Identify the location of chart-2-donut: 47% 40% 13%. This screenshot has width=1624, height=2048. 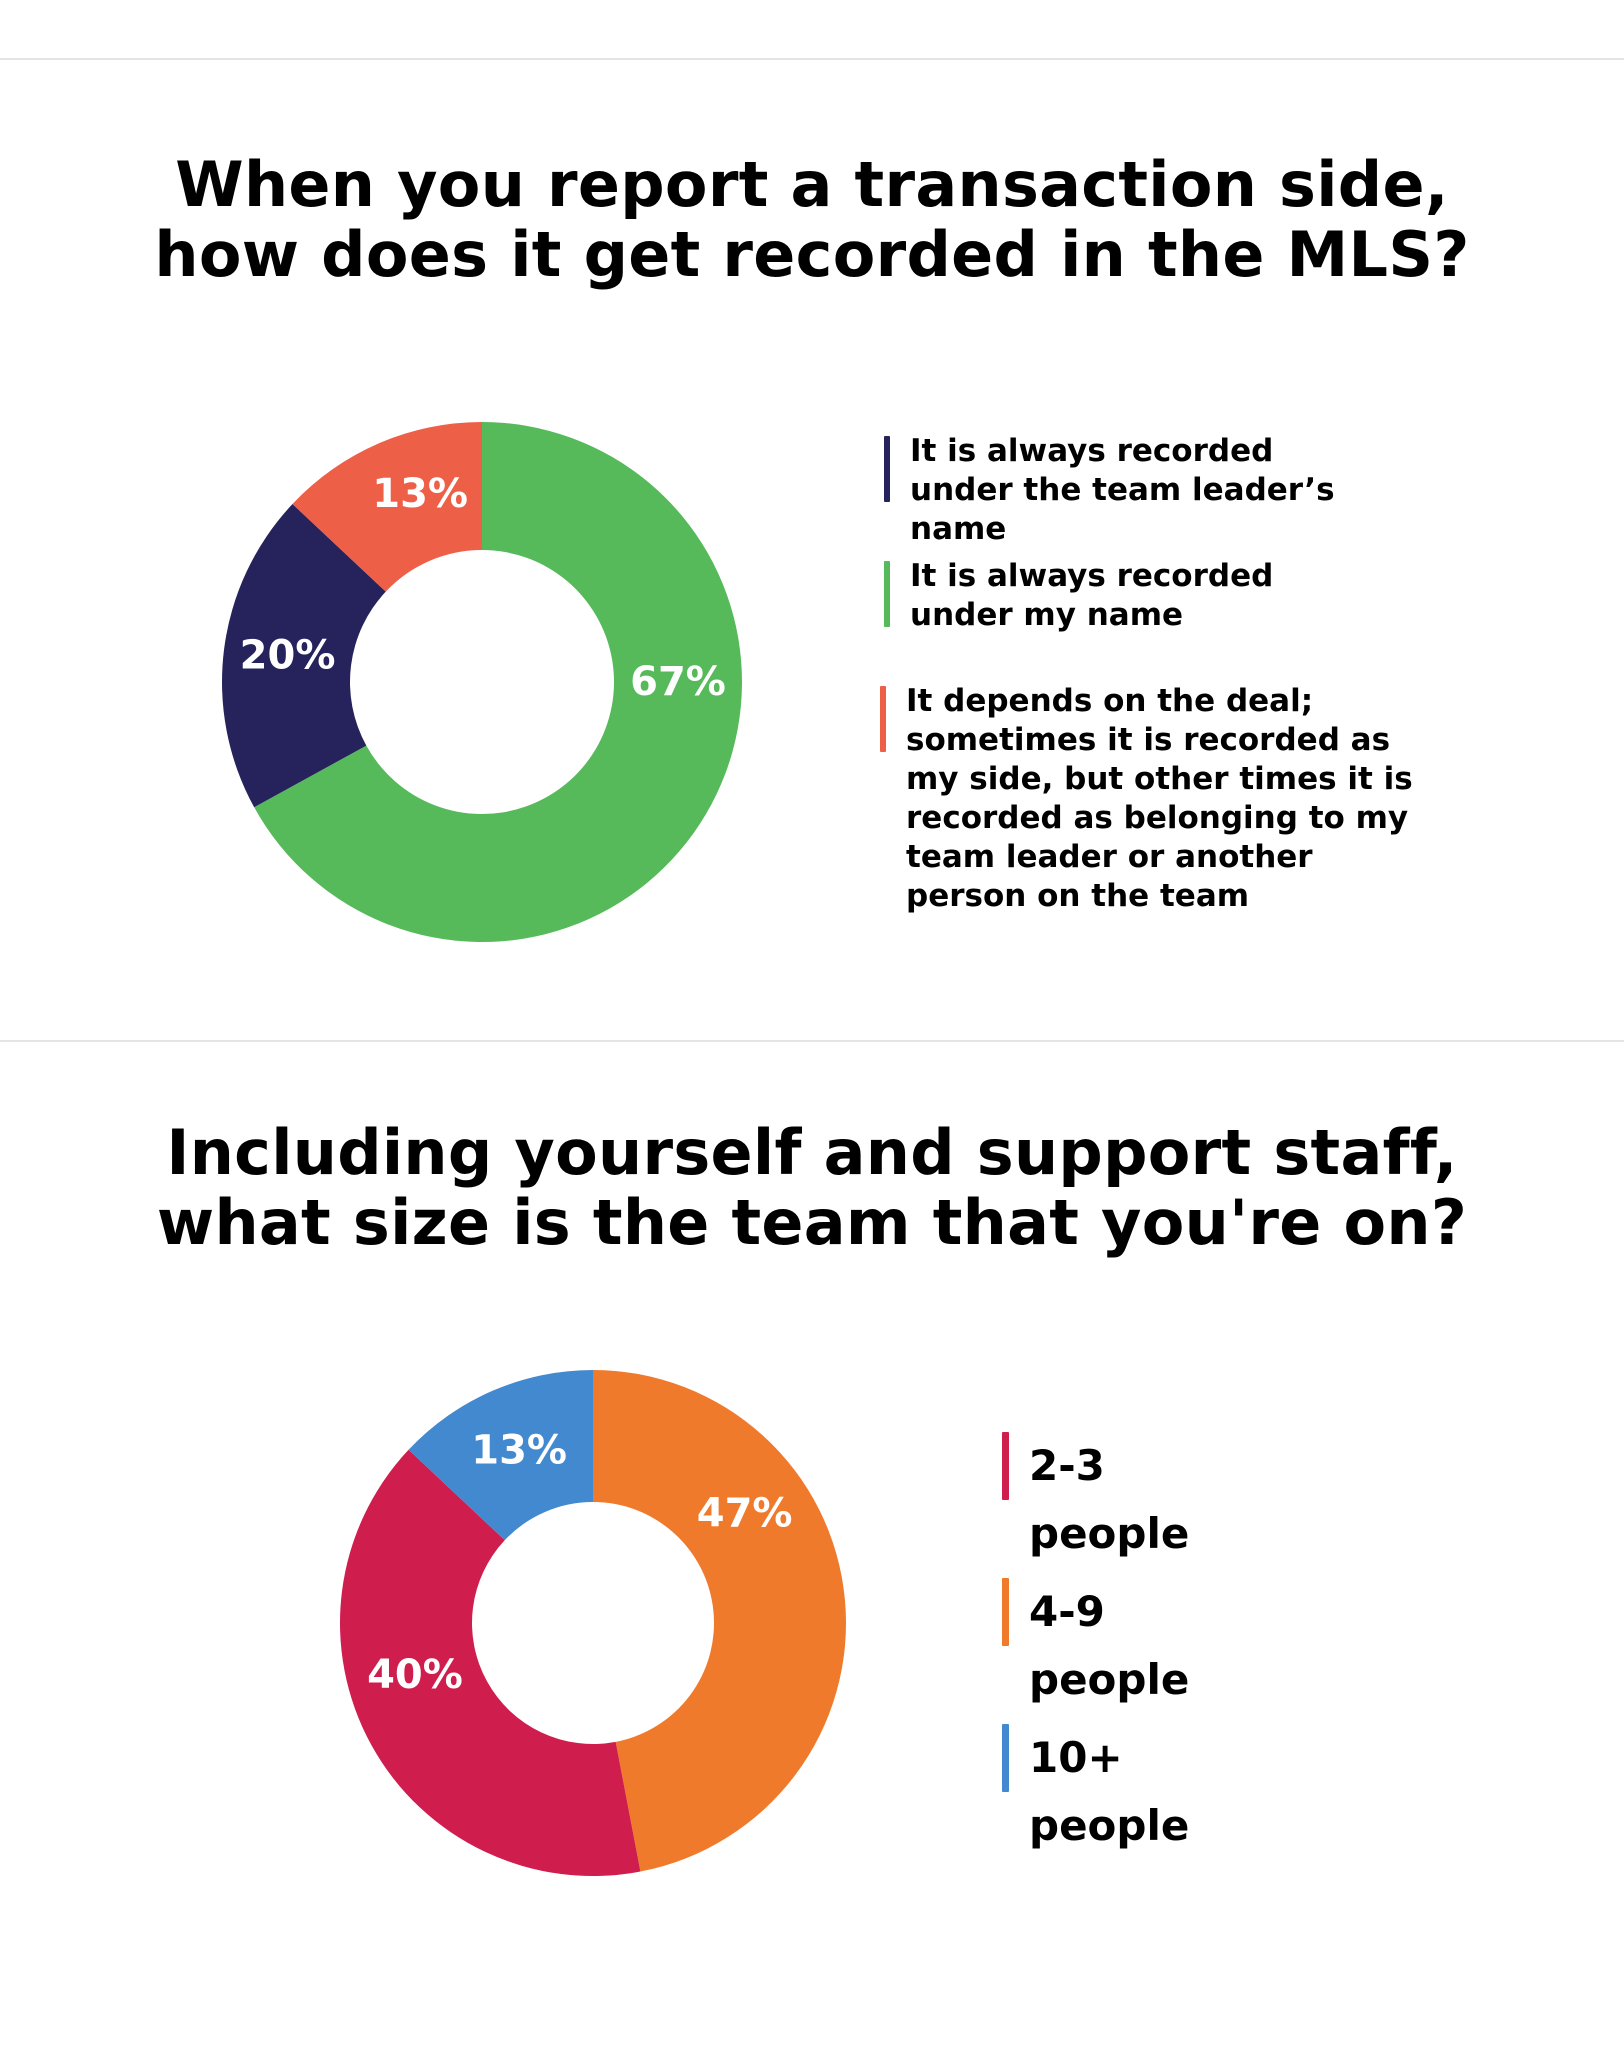
(593, 1623).